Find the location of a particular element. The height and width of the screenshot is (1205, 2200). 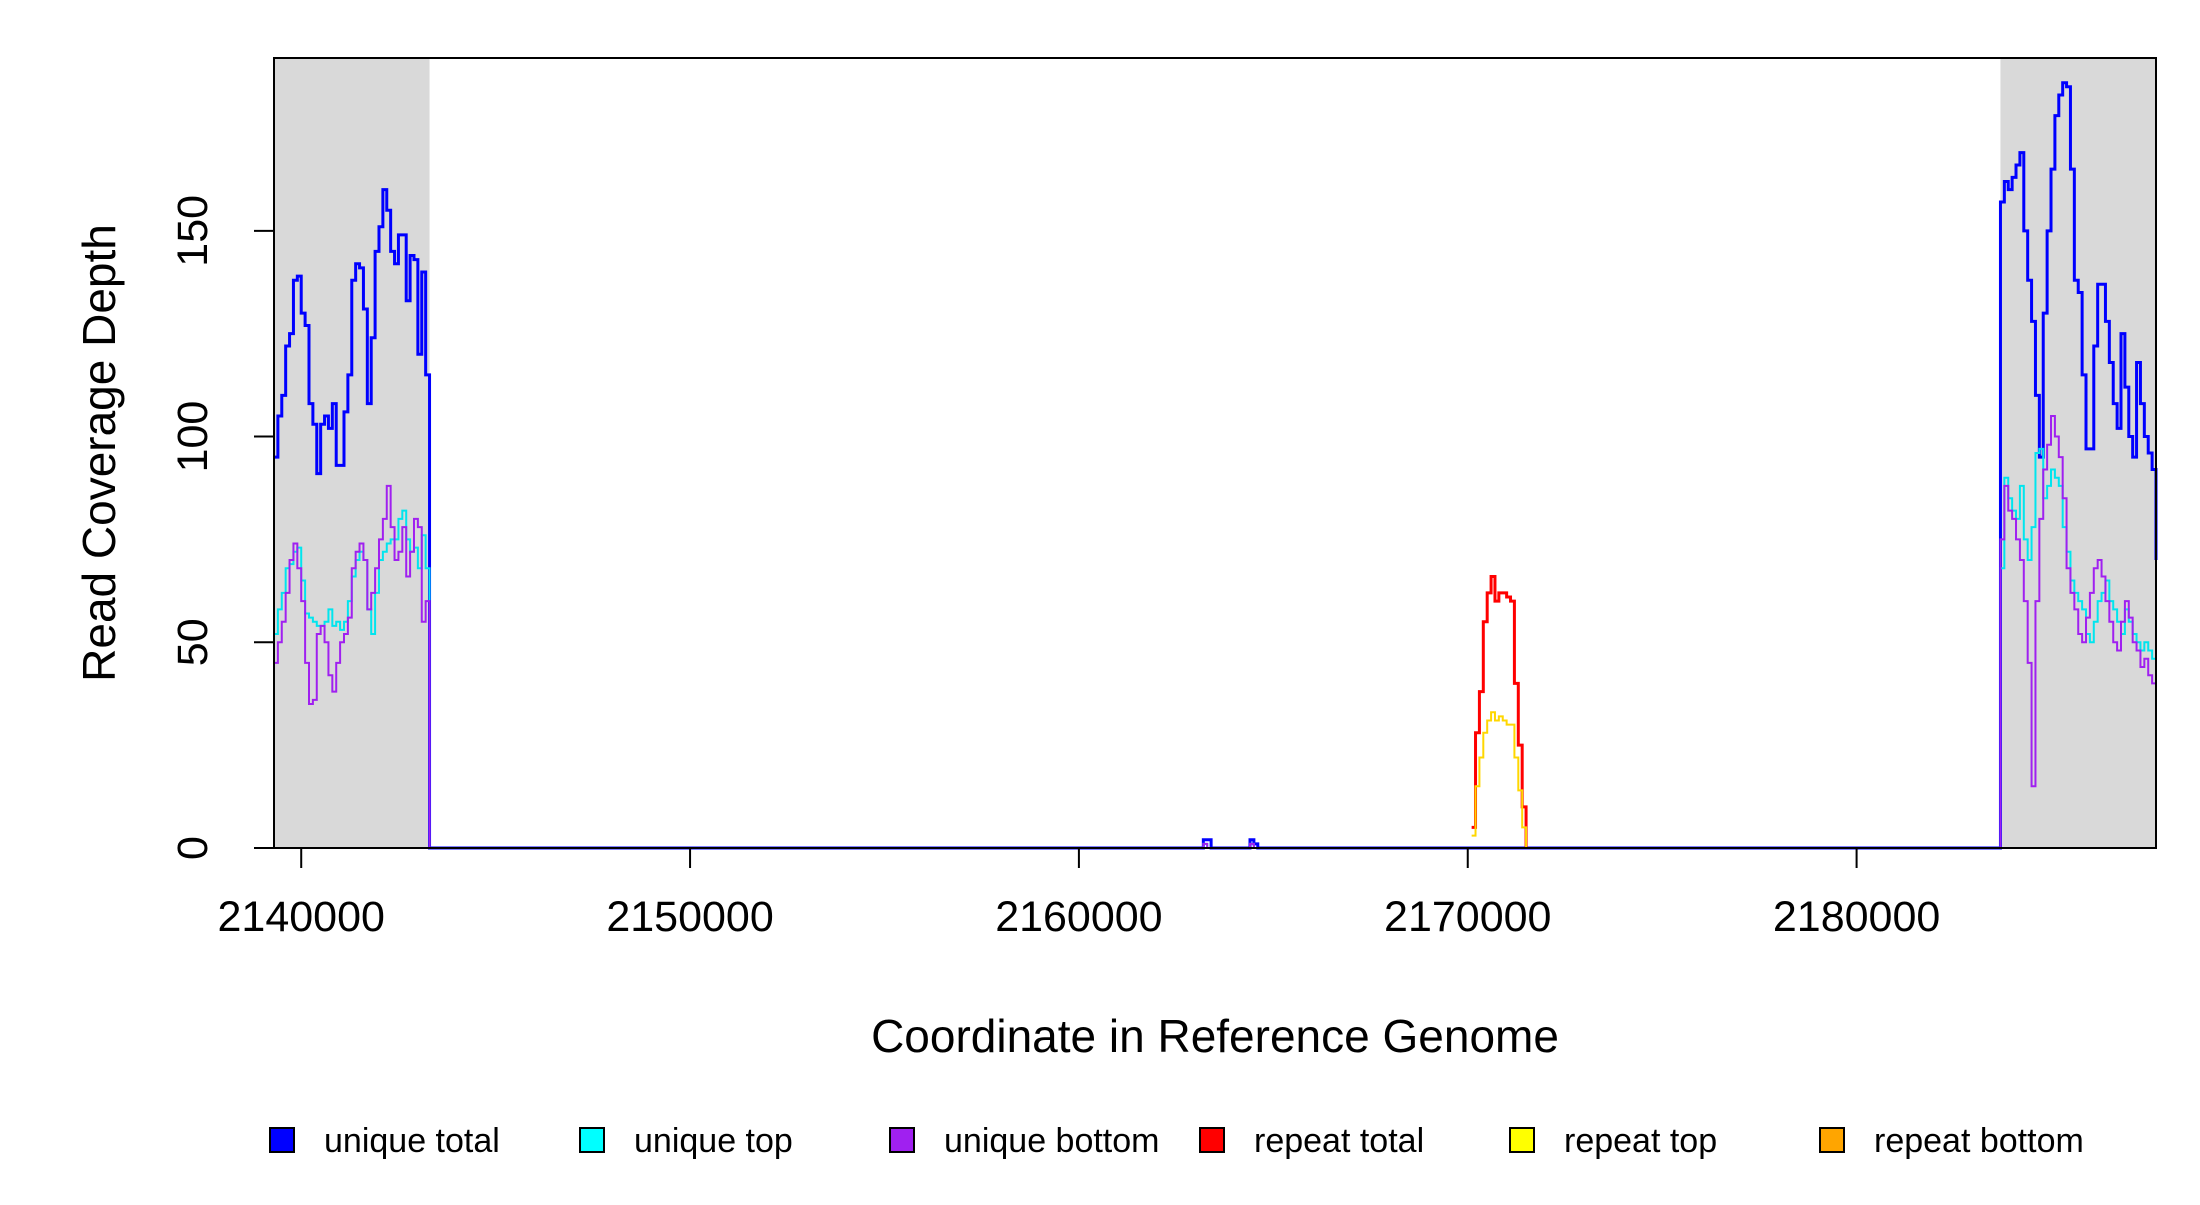

y-tick-label: 100 is located at coordinates (193, 437).